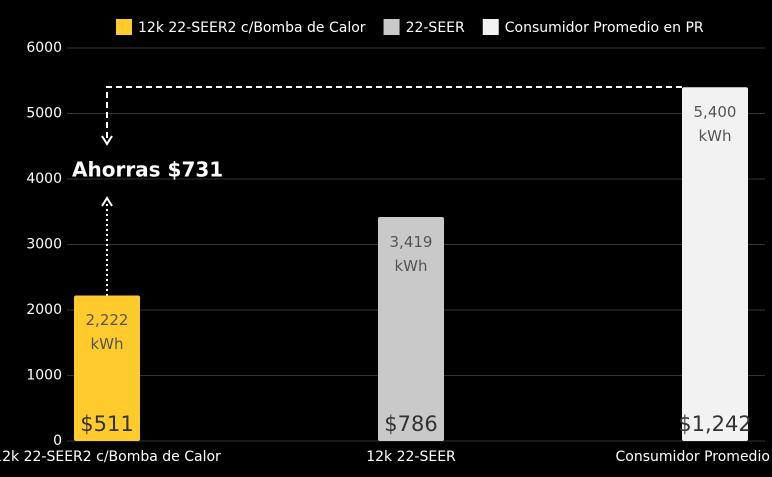 Image resolution: width=772 pixels, height=477 pixels. What do you see at coordinates (252, 28) in the screenshot?
I see `legend-label: 12k 22-SEER2 c/Bomba de Calor` at bounding box center [252, 28].